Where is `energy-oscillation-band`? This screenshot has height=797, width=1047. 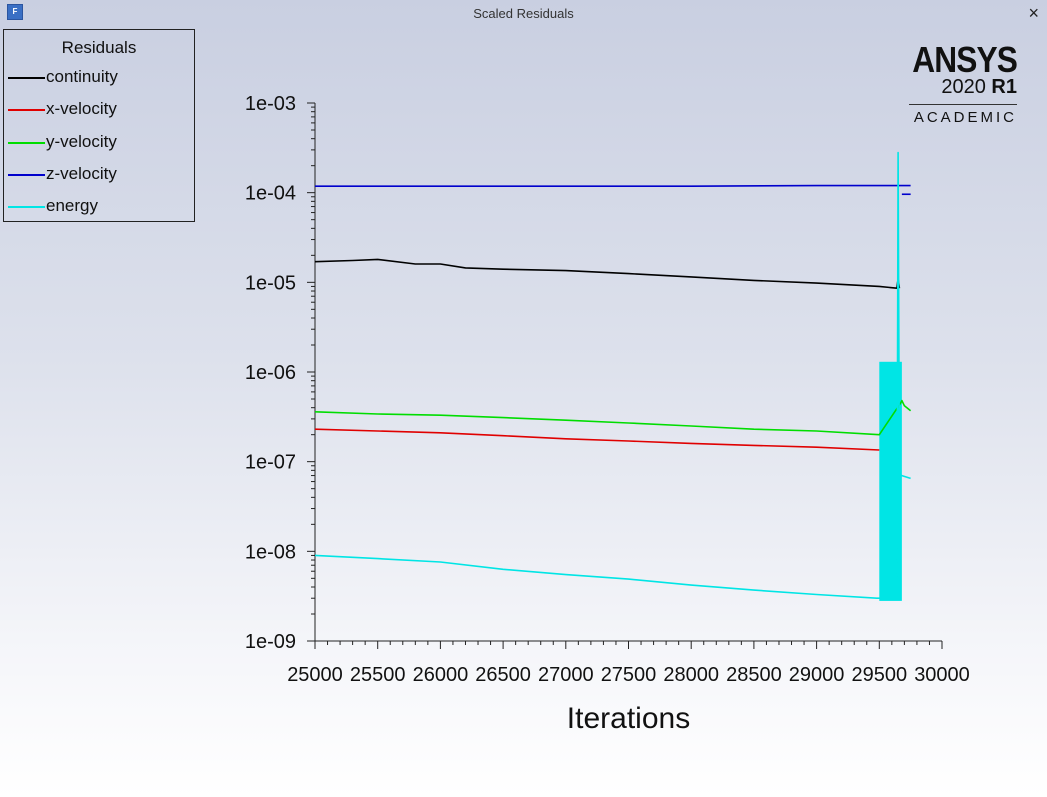
energy-oscillation-band is located at coordinates (890, 481).